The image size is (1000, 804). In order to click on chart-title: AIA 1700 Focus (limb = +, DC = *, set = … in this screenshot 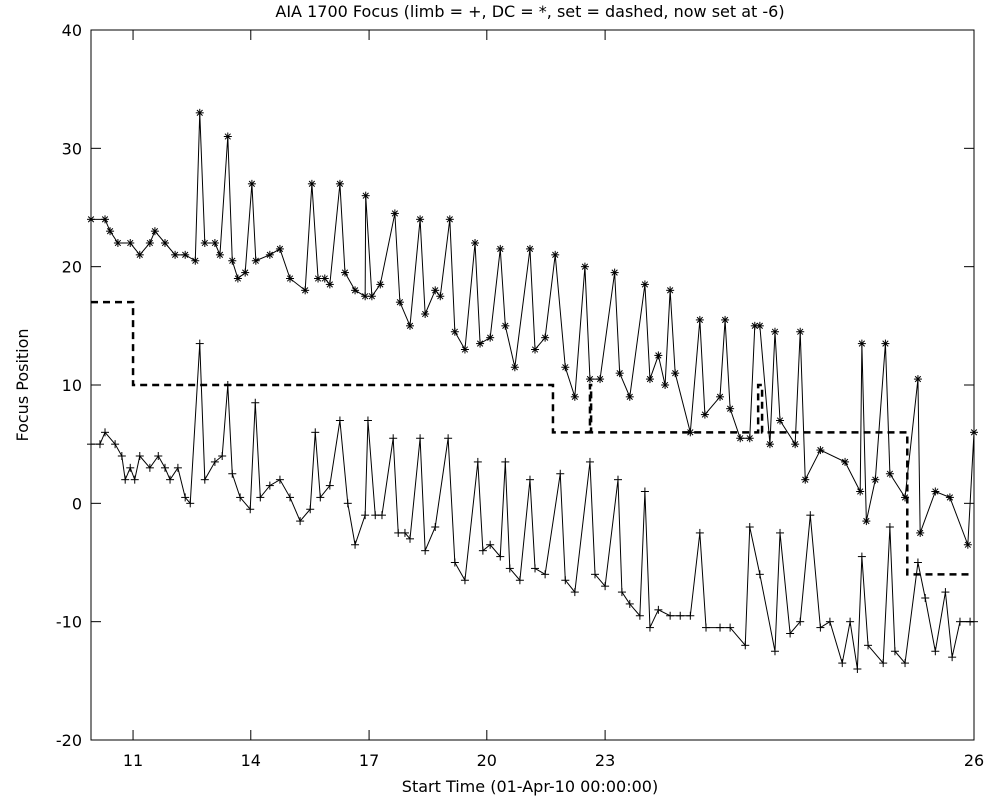, I will do `click(529, 11)`.